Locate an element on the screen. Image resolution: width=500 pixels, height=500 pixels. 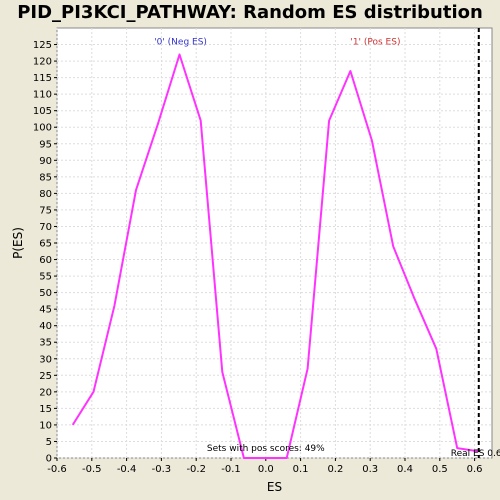
y-tick-label: 110 is located at coordinates (42, 95).